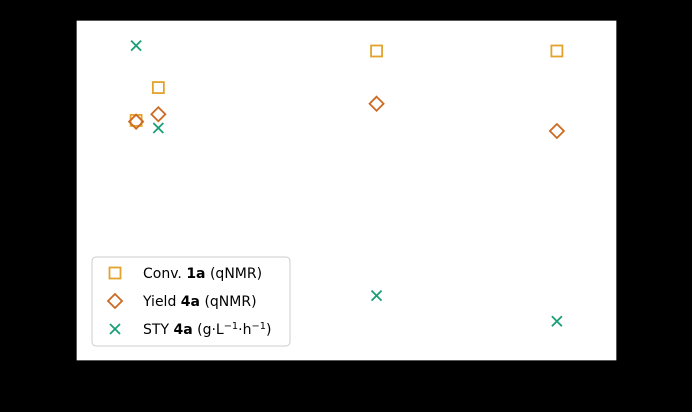 The height and width of the screenshot is (412, 692). I want to click on legend-box, so click(191, 301).